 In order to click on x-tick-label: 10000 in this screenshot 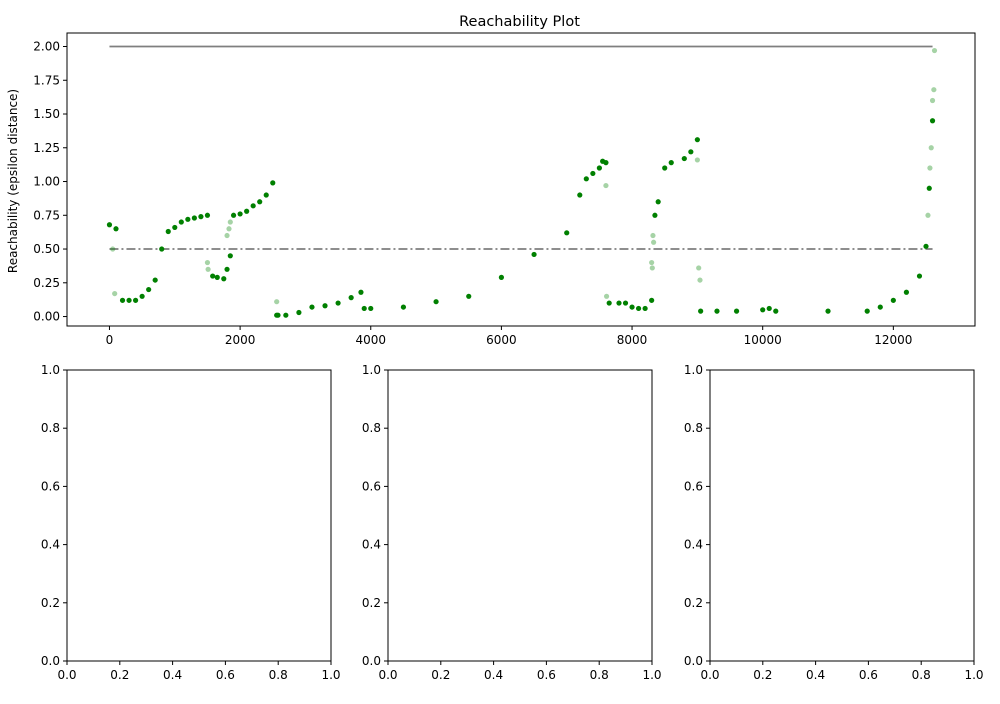, I will do `click(763, 340)`.